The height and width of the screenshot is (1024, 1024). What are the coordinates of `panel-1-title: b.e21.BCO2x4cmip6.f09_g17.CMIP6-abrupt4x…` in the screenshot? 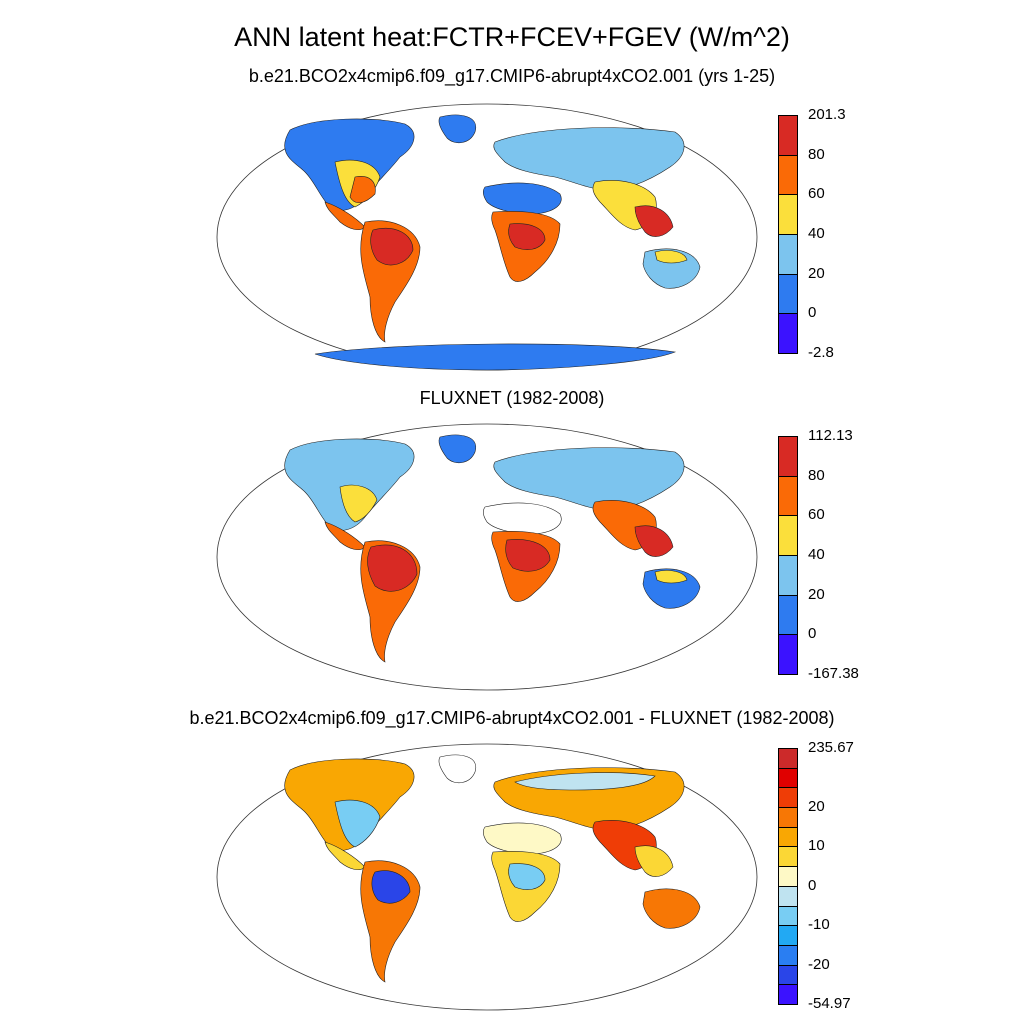 It's located at (512, 76).